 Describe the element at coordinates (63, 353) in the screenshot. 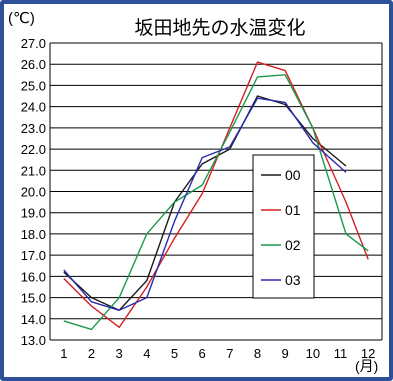

I see `x-tick-label: 1` at that location.